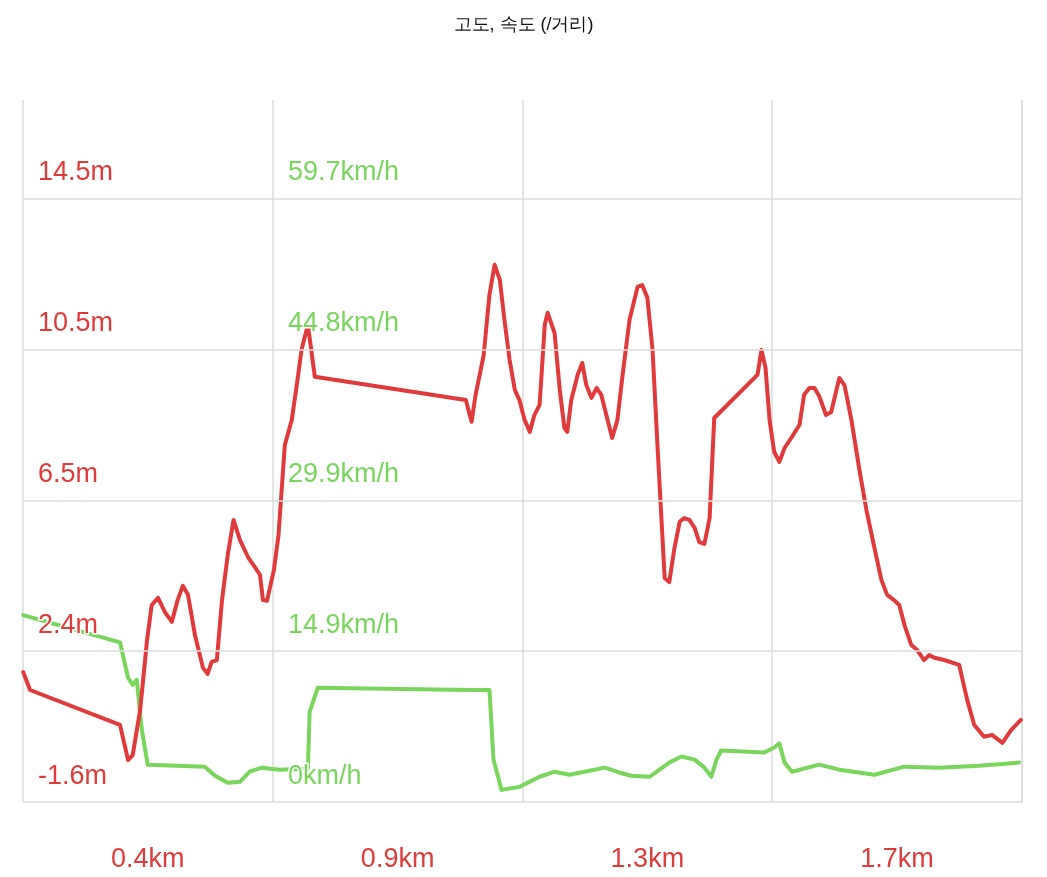  I want to click on y-tick-label: 10.5m, so click(76, 322).